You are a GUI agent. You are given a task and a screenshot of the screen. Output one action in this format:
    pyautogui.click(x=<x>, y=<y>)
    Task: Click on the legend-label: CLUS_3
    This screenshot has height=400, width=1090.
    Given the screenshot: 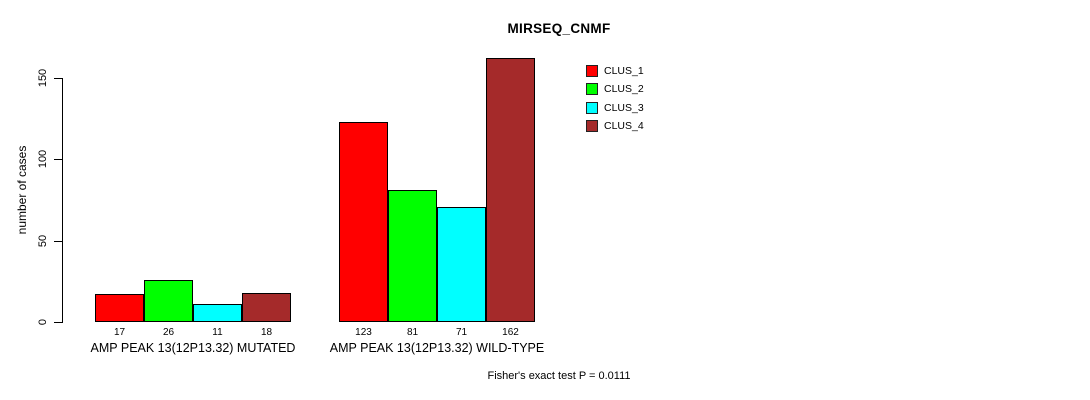 What is the action you would take?
    pyautogui.click(x=624, y=107)
    